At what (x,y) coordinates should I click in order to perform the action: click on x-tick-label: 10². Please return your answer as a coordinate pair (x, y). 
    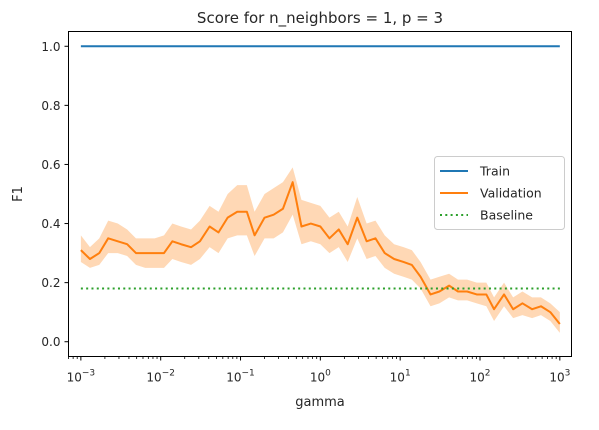
    Looking at the image, I should click on (479, 377).